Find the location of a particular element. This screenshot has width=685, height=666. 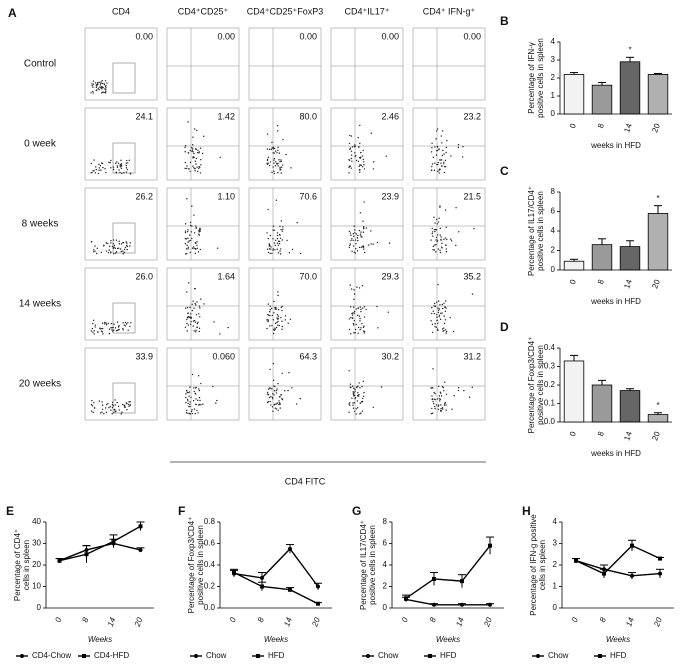

gate-percent: 1.10 is located at coordinates (226, 196).